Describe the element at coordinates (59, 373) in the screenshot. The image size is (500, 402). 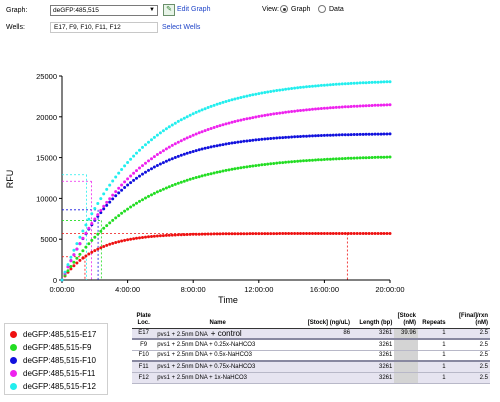
I see `legend-label: deGFP:485,515-F11` at that location.